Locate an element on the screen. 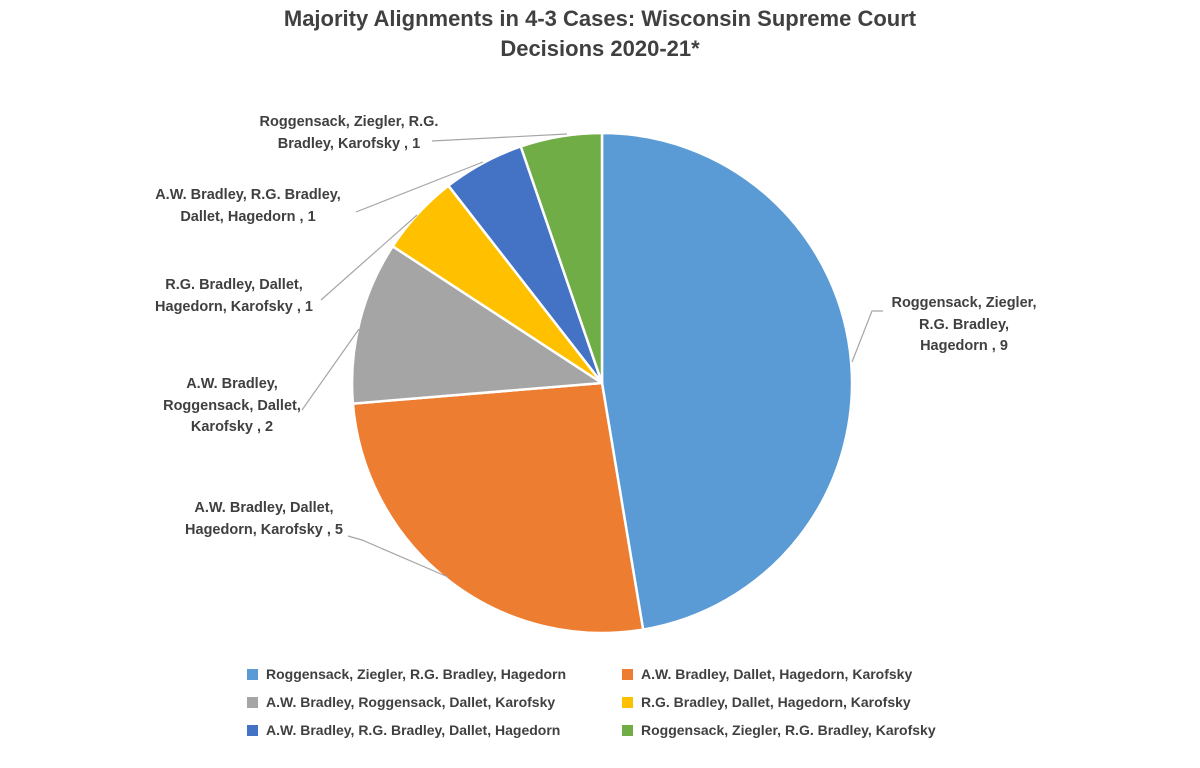 The width and height of the screenshot is (1200, 768). data-label-line: Roggensack, Dallet, is located at coordinates (232, 405).